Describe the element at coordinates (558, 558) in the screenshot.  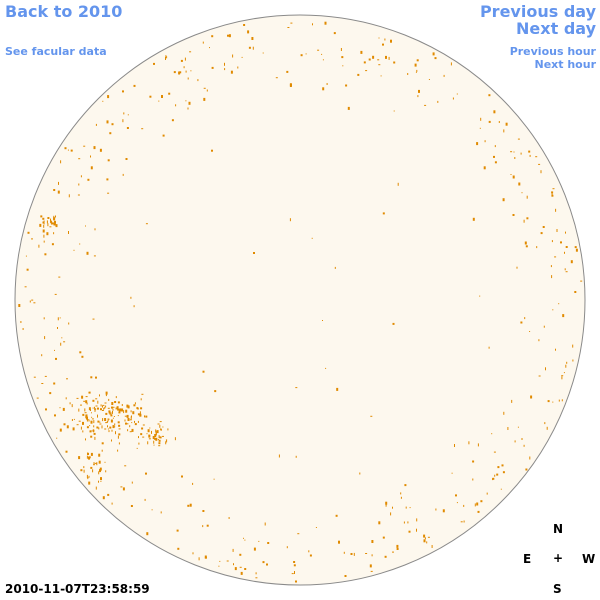
I see `compass-center: +` at that location.